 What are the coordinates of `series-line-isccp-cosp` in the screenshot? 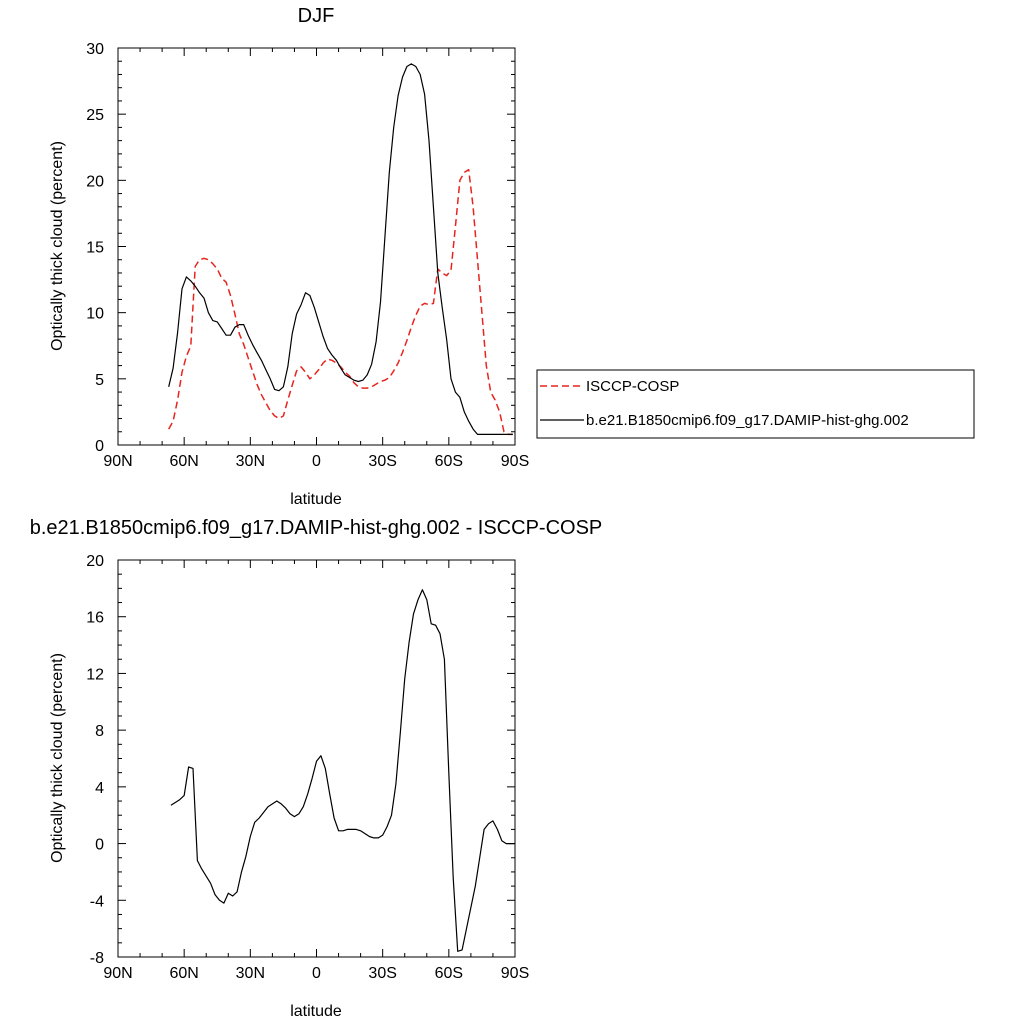 It's located at (340, 302).